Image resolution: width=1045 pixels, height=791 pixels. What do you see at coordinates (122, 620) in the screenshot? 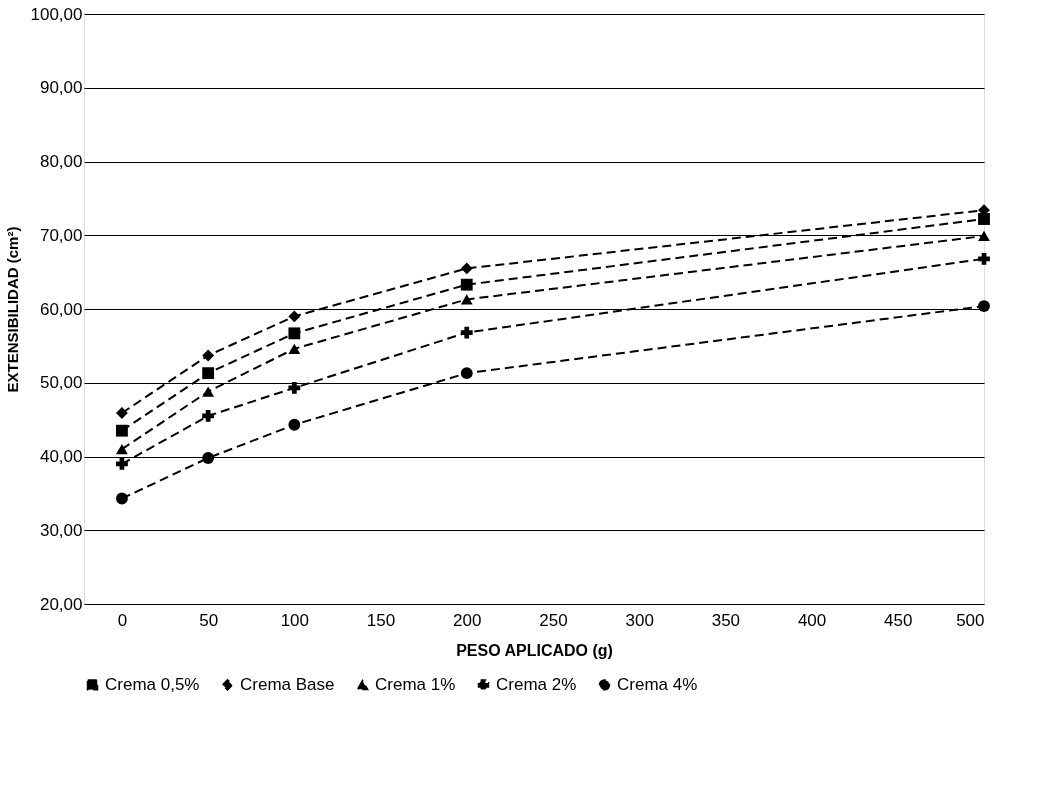
I see `x-tick-label: 0` at bounding box center [122, 620].